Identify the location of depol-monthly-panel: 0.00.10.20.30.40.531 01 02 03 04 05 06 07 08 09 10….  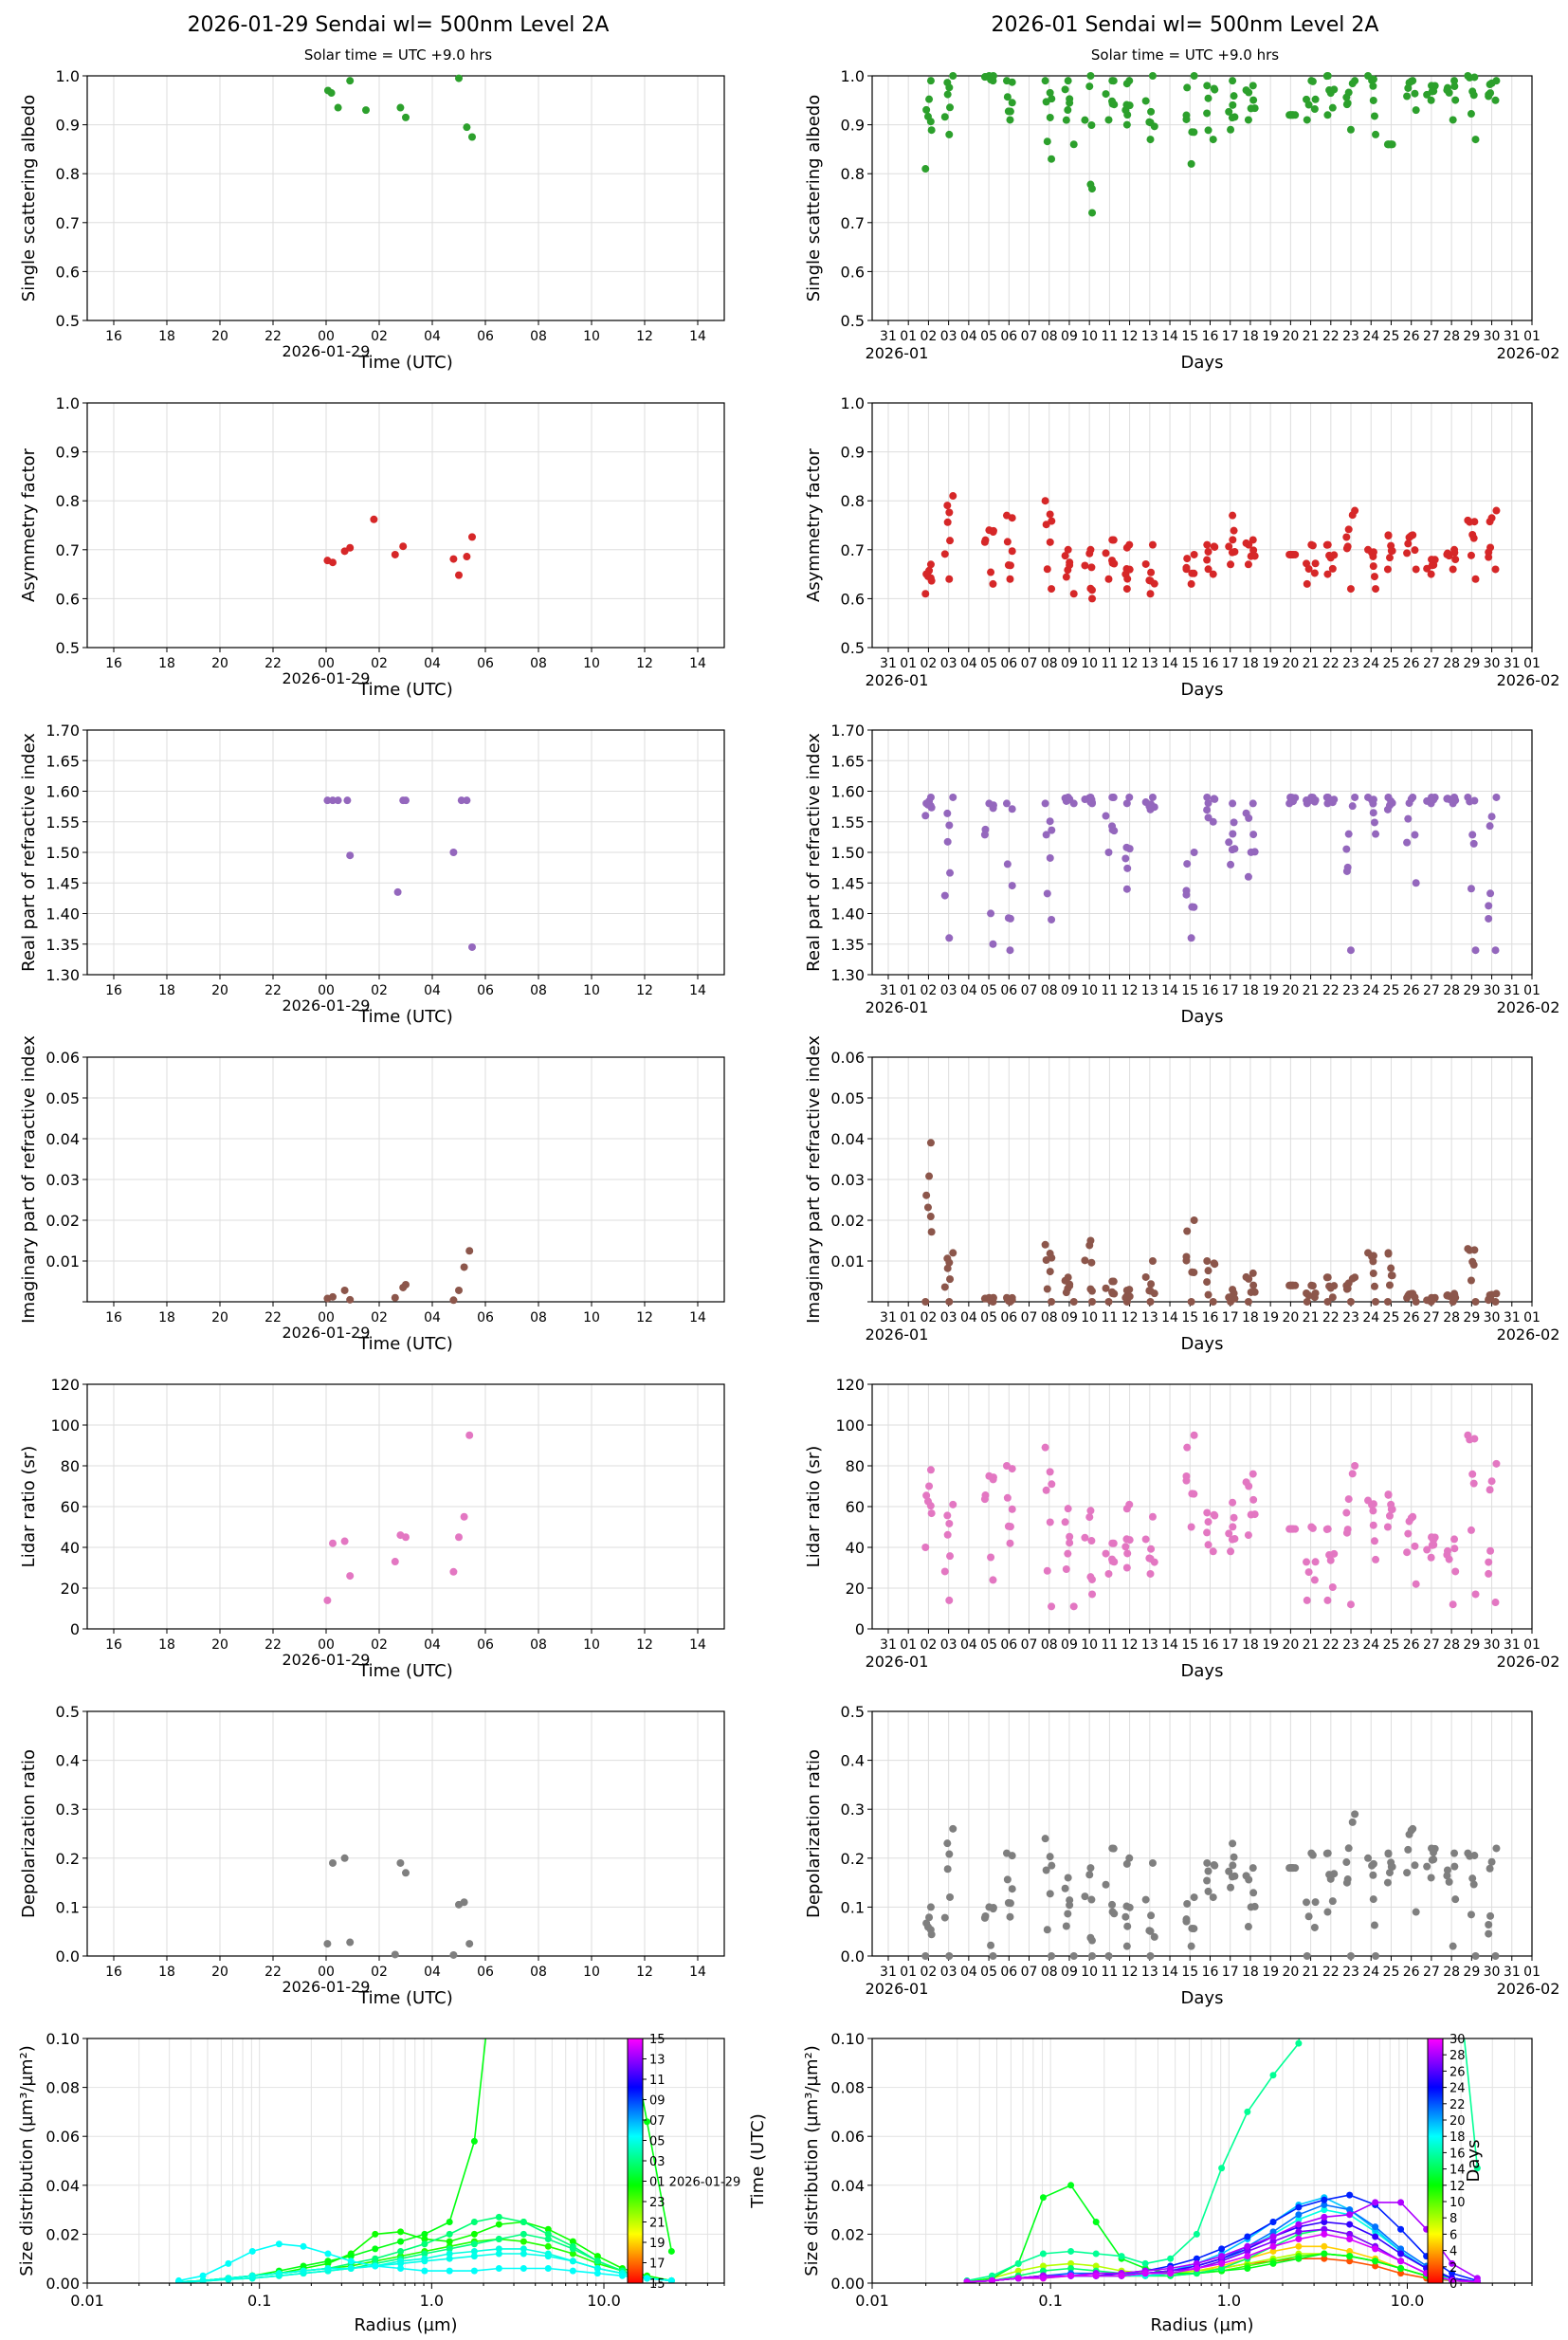
(1181, 1855).